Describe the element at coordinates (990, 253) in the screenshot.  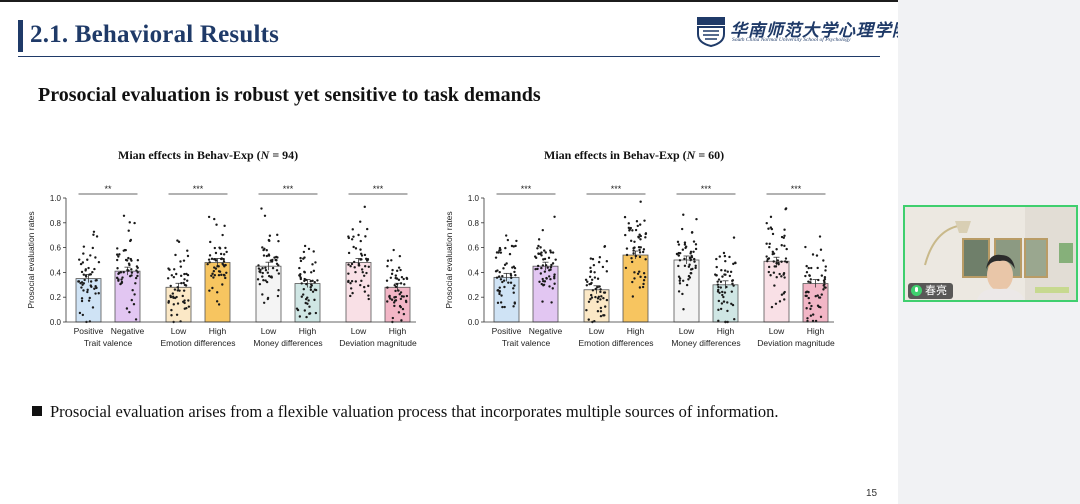
I see `participant-video-tile: 春亮` at that location.